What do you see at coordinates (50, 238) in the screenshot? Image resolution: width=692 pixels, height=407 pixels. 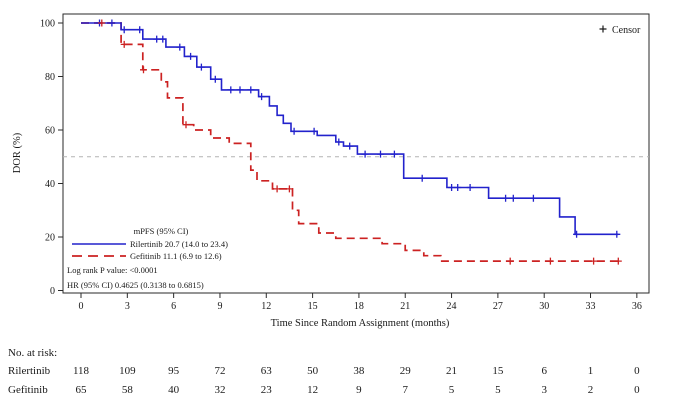 I see `y-tick-label: 20` at bounding box center [50, 238].